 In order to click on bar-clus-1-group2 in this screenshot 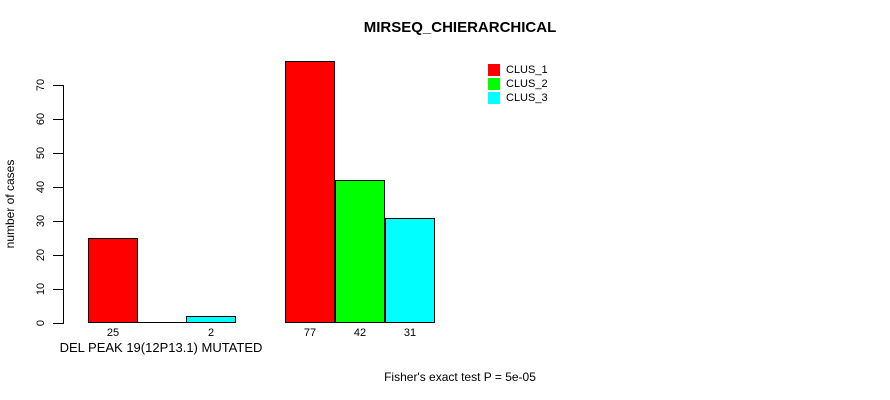, I will do `click(310, 192)`.